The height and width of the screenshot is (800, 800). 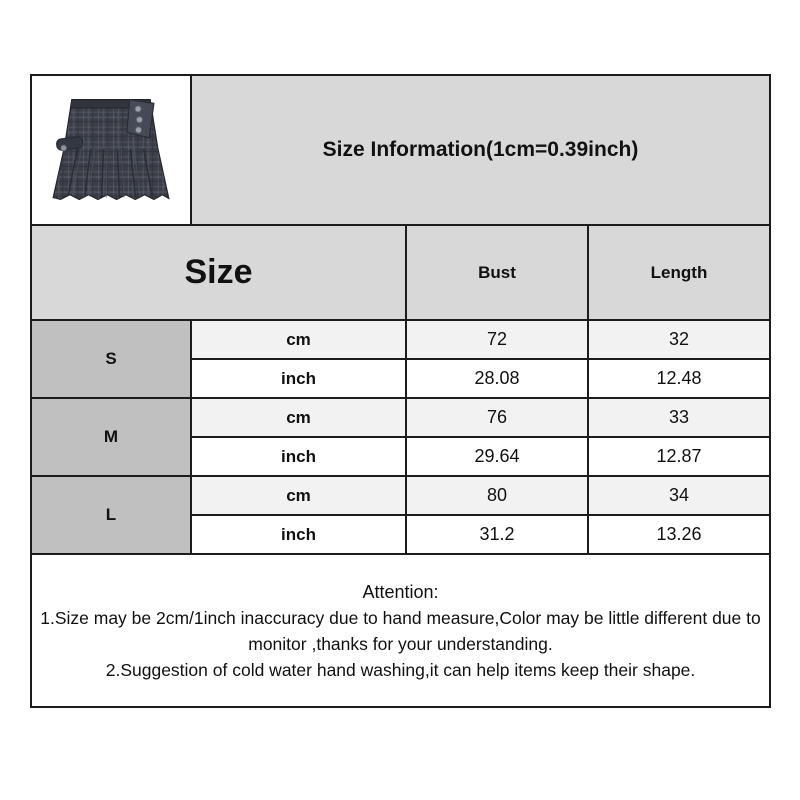 What do you see at coordinates (111, 359) in the screenshot?
I see `size-label-s: S` at bounding box center [111, 359].